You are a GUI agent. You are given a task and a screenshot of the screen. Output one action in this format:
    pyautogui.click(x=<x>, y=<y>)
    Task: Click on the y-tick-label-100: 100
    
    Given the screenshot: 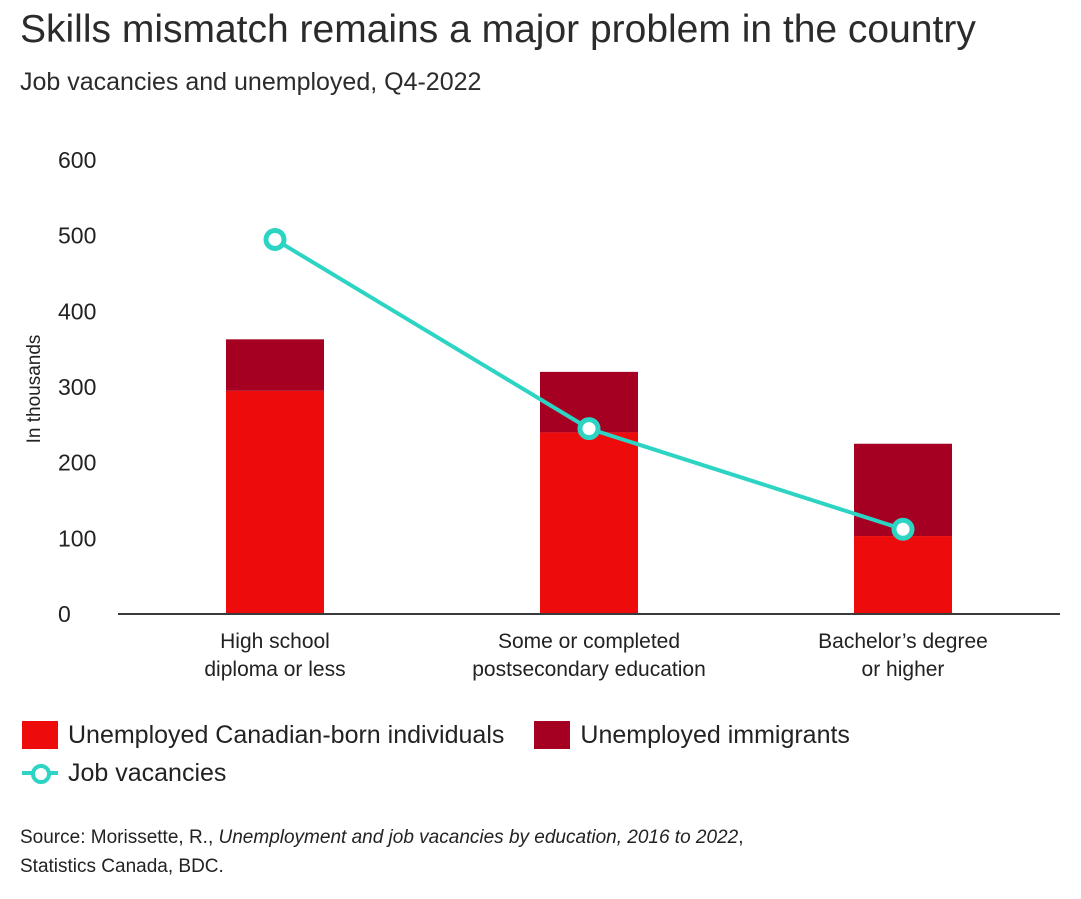 What is the action you would take?
    pyautogui.click(x=77, y=538)
    